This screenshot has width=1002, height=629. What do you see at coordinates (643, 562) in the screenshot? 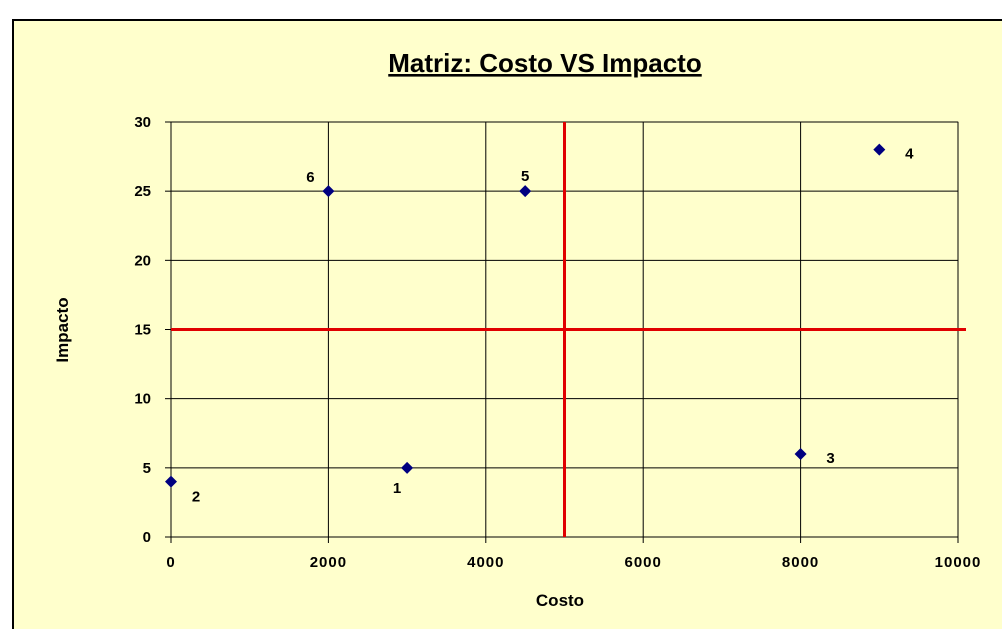
I see `x-tick-label: 6000` at bounding box center [643, 562].